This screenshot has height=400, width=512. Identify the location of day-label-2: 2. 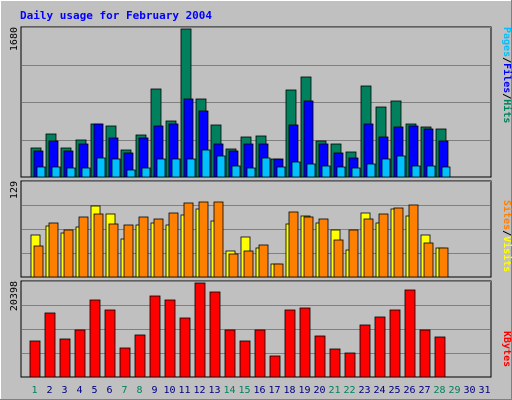
(49, 390).